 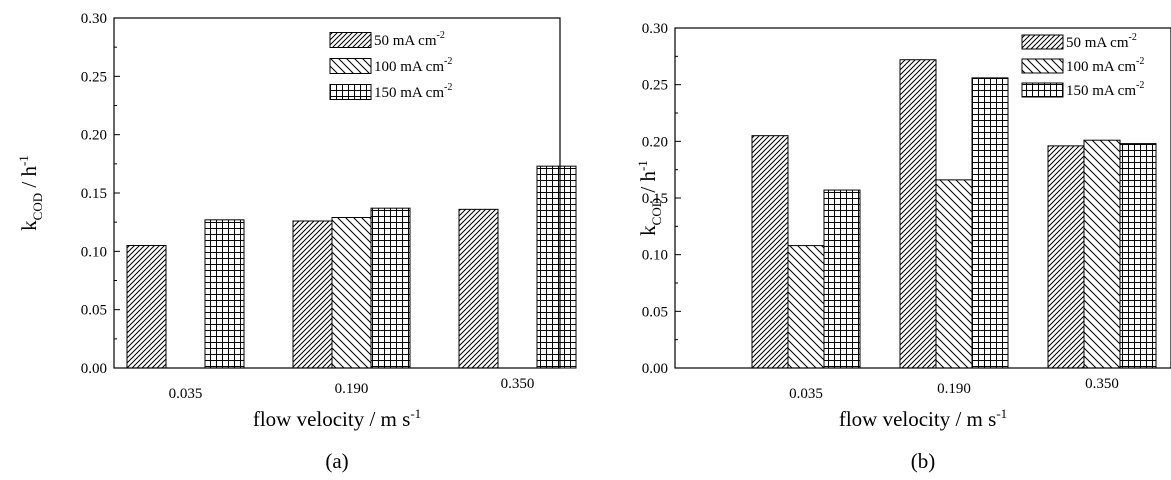 I want to click on panel-label: (a), so click(x=336, y=461).